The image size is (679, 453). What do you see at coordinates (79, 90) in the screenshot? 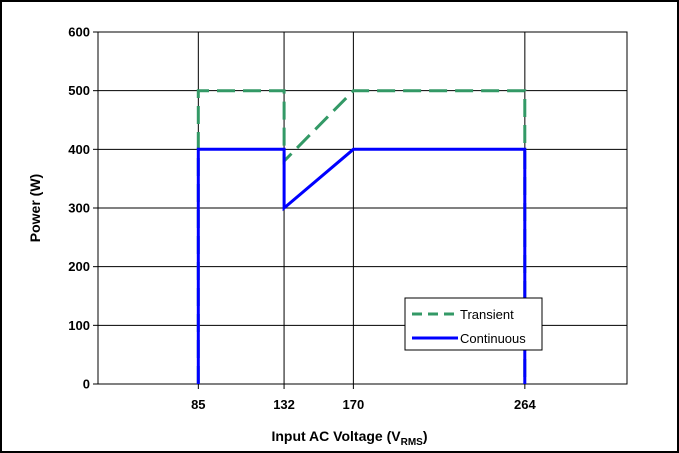
I see `y-tick-label: 500` at bounding box center [79, 90].